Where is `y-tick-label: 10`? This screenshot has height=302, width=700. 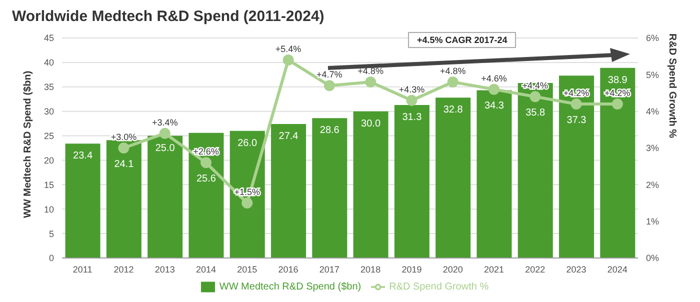 y-tick-label: 10 is located at coordinates (49, 209).